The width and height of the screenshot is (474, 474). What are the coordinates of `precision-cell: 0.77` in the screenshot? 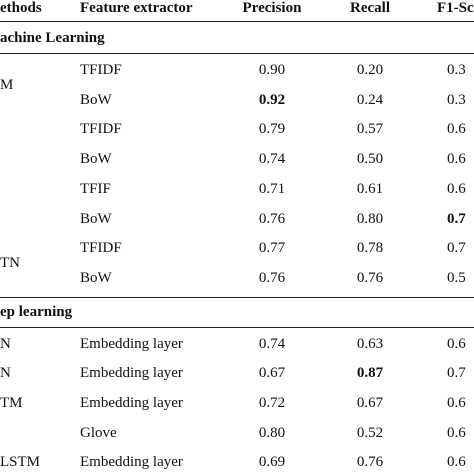 It's located at (272, 248).